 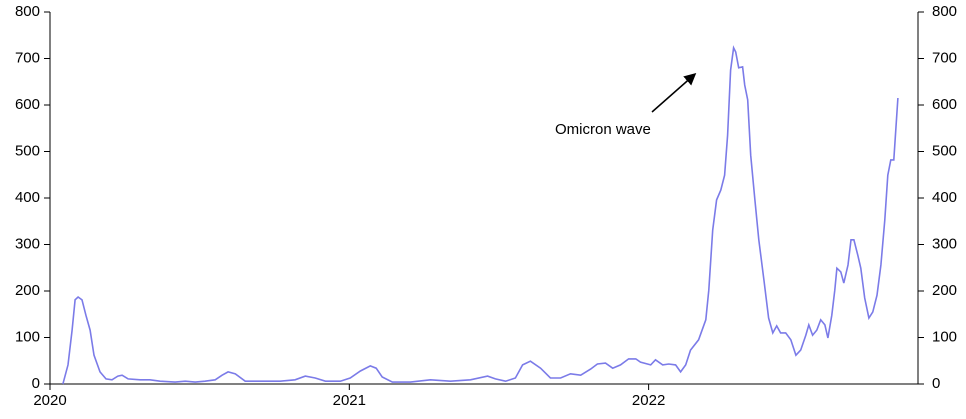 What do you see at coordinates (944, 57) in the screenshot?
I see `y2-tick-label: 700` at bounding box center [944, 57].